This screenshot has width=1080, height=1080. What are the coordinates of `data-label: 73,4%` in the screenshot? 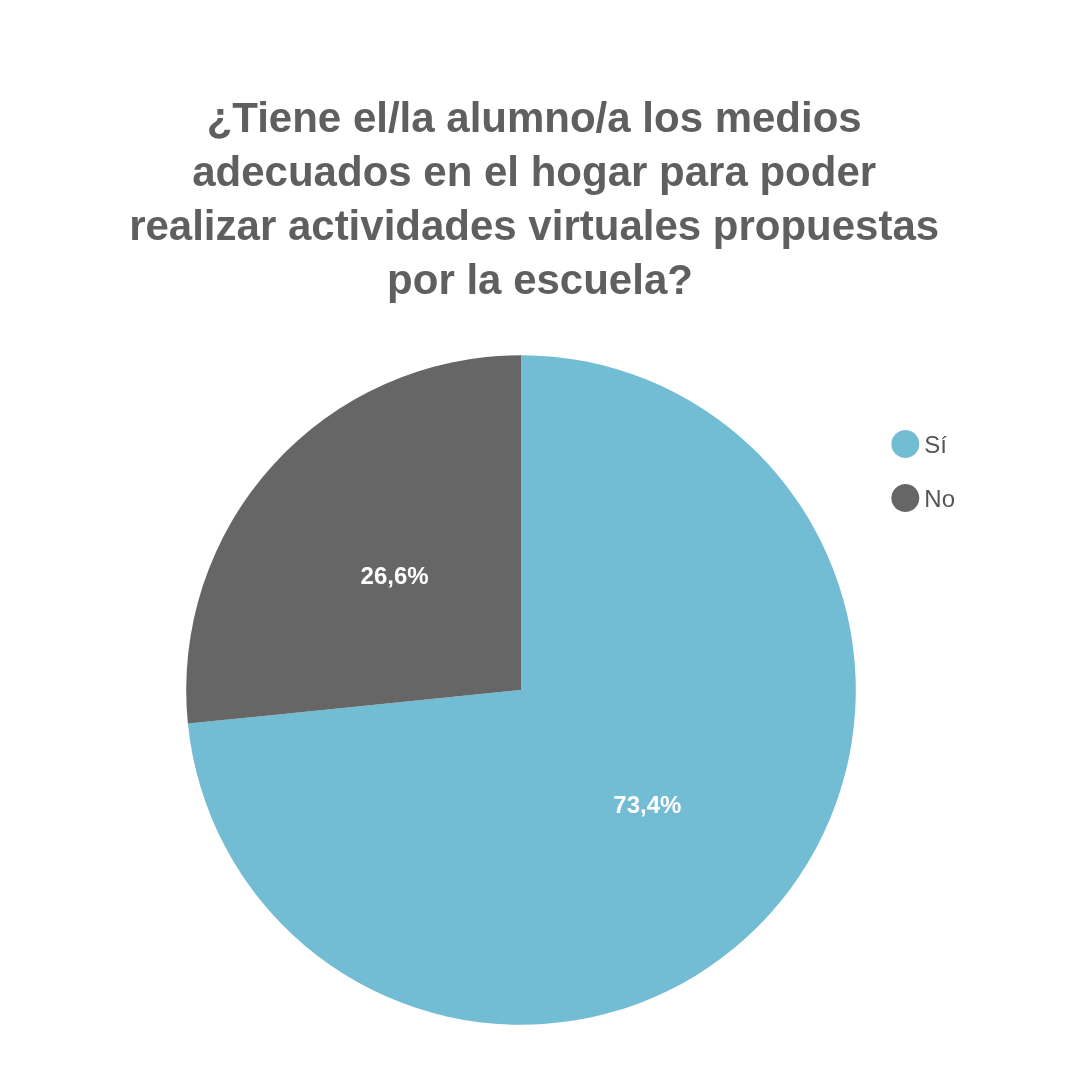 It's located at (647, 804).